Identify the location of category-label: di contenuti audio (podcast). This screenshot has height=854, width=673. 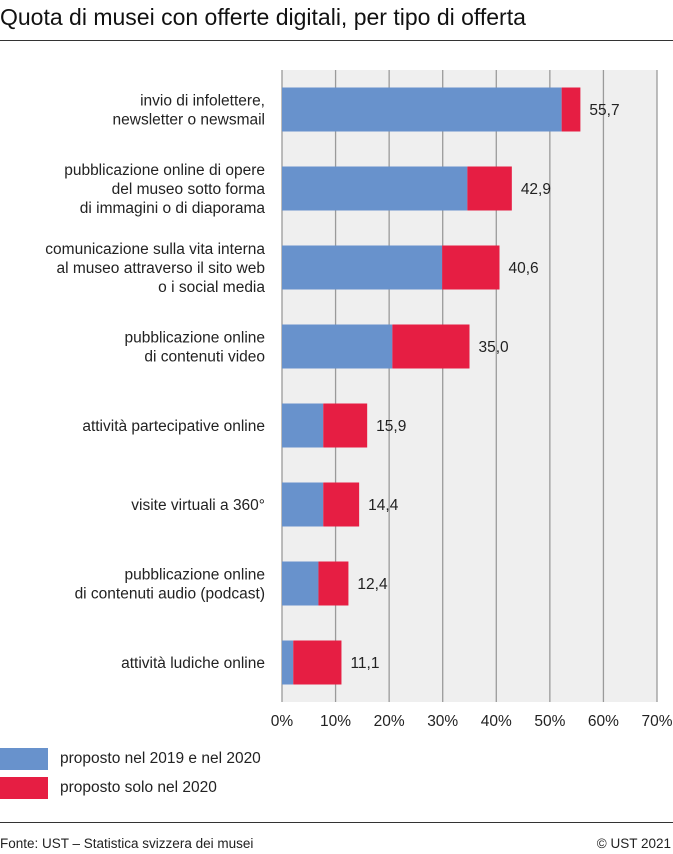
(170, 594).